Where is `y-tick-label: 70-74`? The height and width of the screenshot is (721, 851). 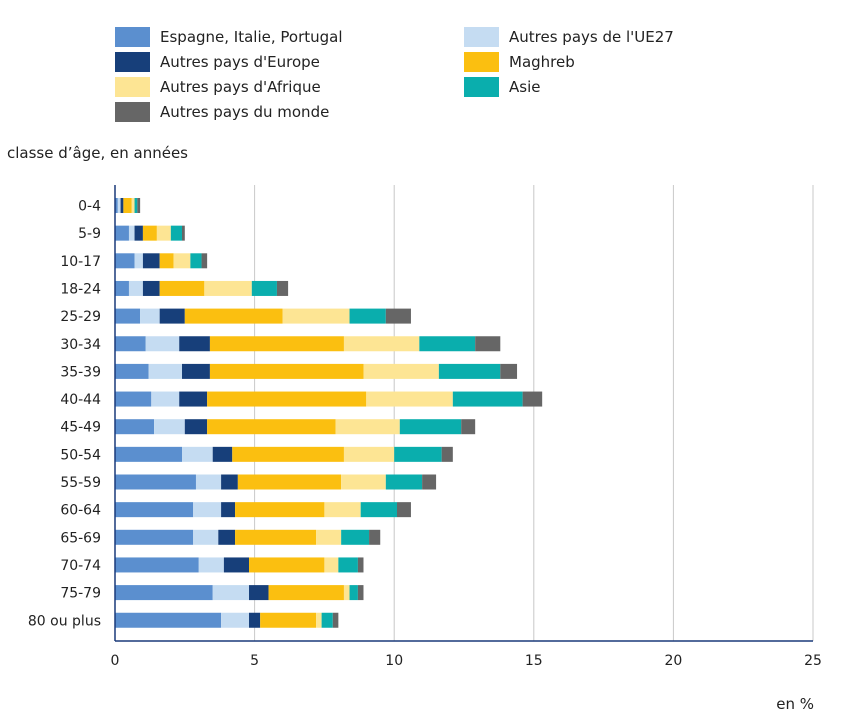 y-tick-label: 70-74 is located at coordinates (80, 566).